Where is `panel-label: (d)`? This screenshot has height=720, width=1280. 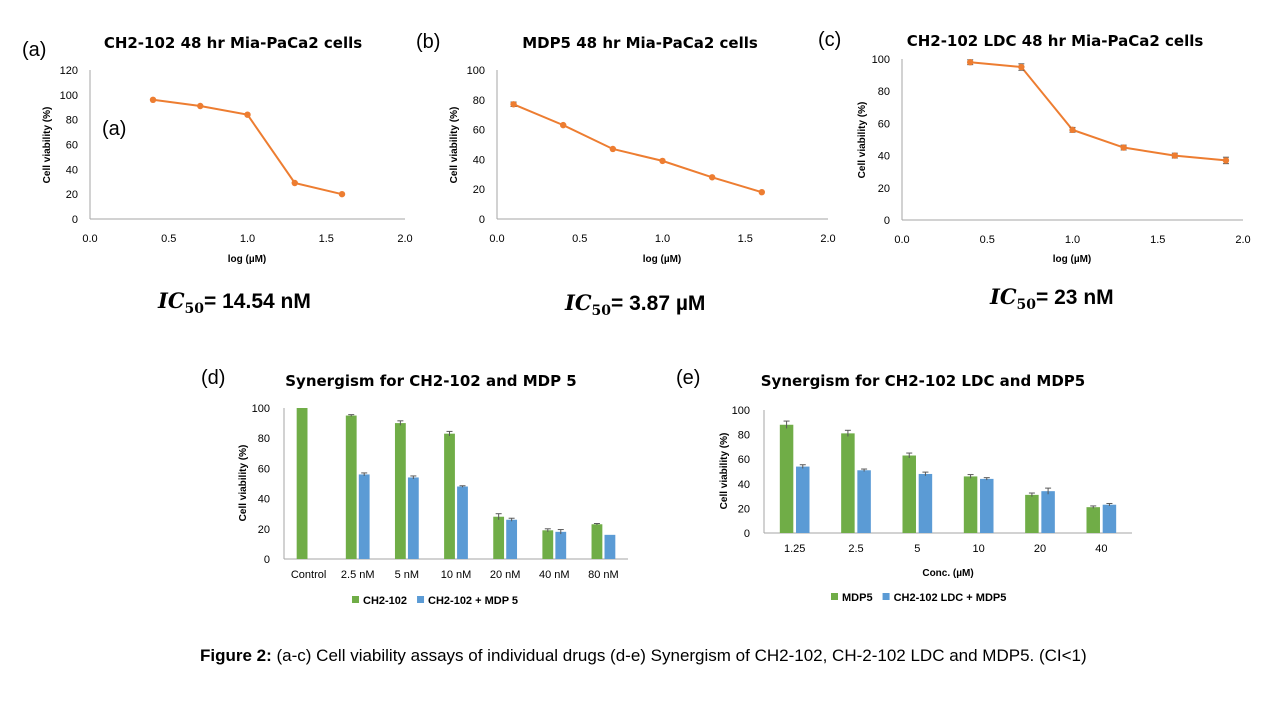 panel-label: (d) is located at coordinates (213, 378).